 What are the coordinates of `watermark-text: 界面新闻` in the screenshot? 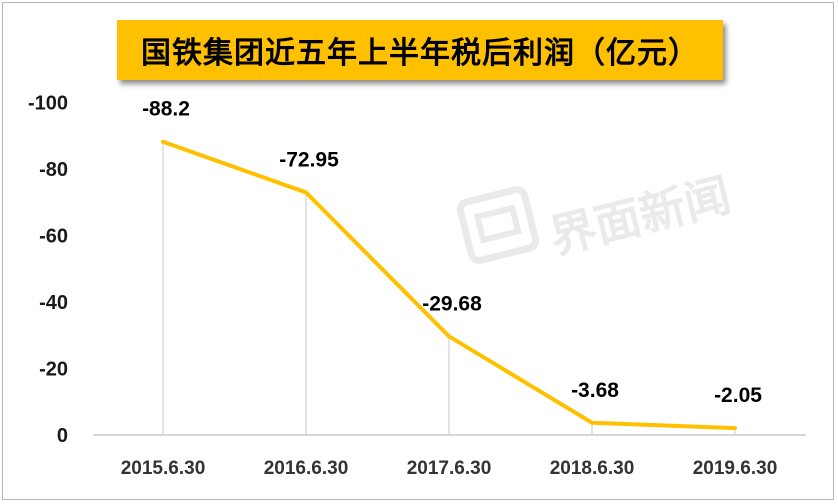 It's located at (640, 216).